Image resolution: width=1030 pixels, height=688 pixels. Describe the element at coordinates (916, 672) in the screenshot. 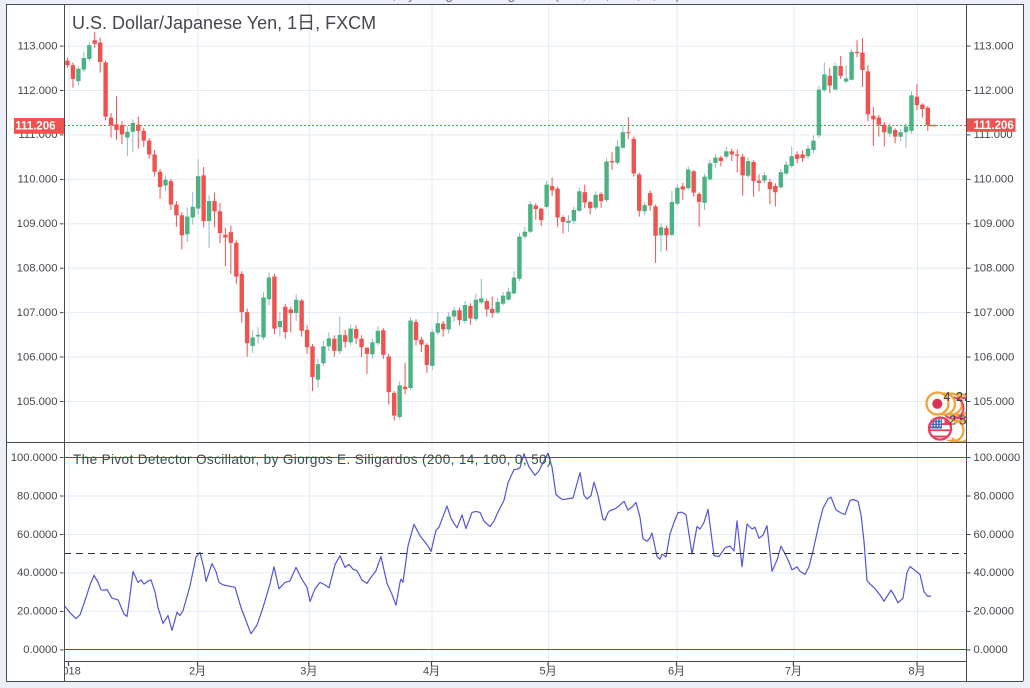

I see `svg-text: 8月` at that location.